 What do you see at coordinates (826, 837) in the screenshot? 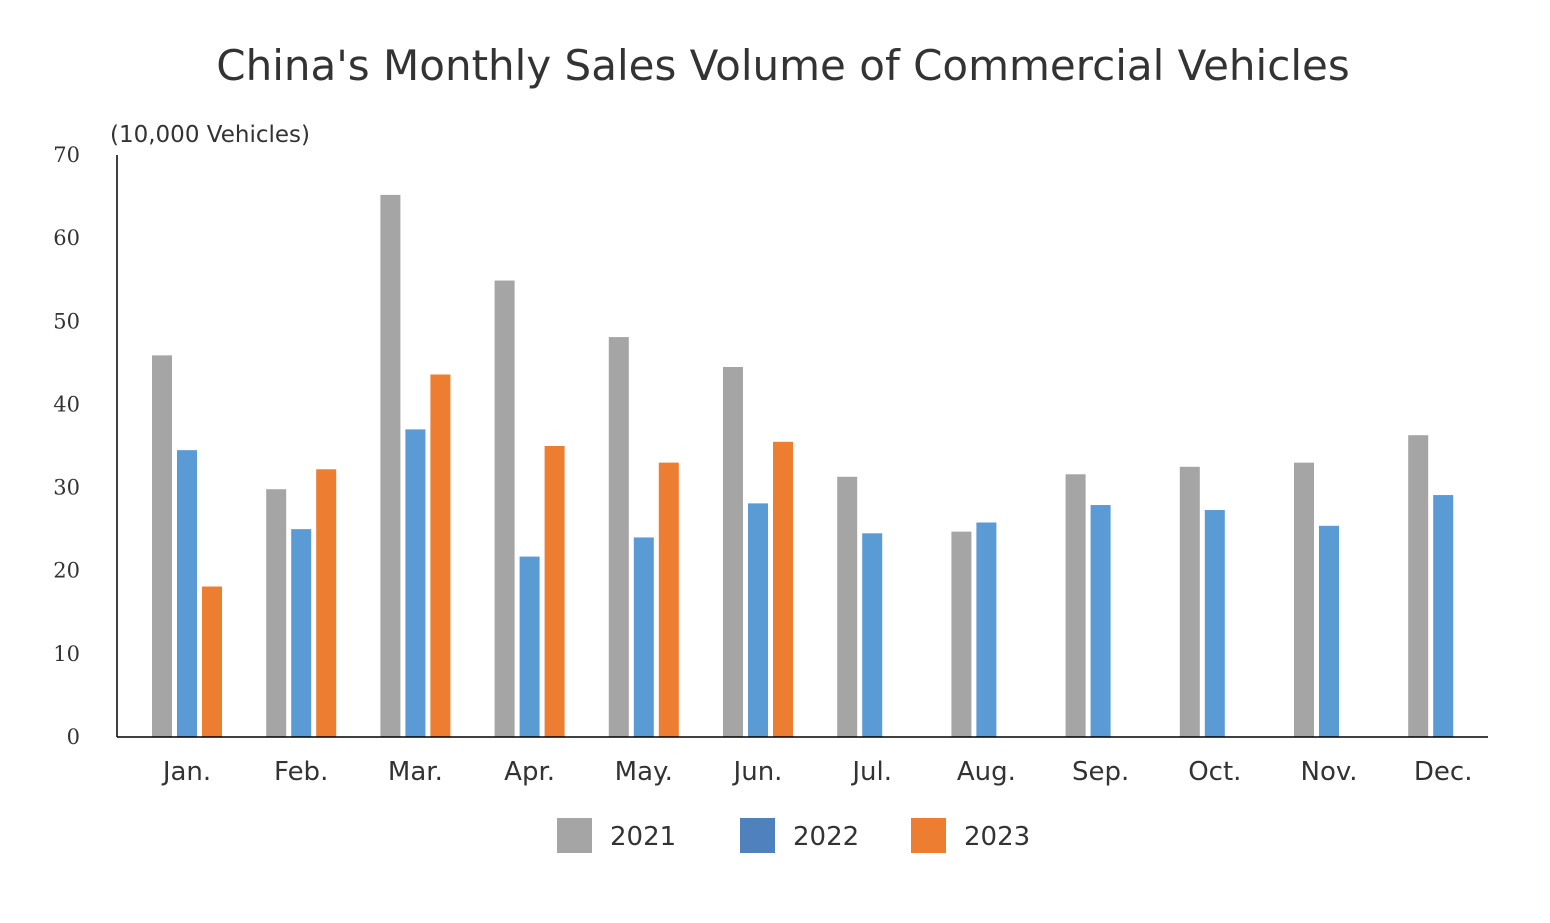
I see `legend-label-2022: 2022` at bounding box center [826, 837].